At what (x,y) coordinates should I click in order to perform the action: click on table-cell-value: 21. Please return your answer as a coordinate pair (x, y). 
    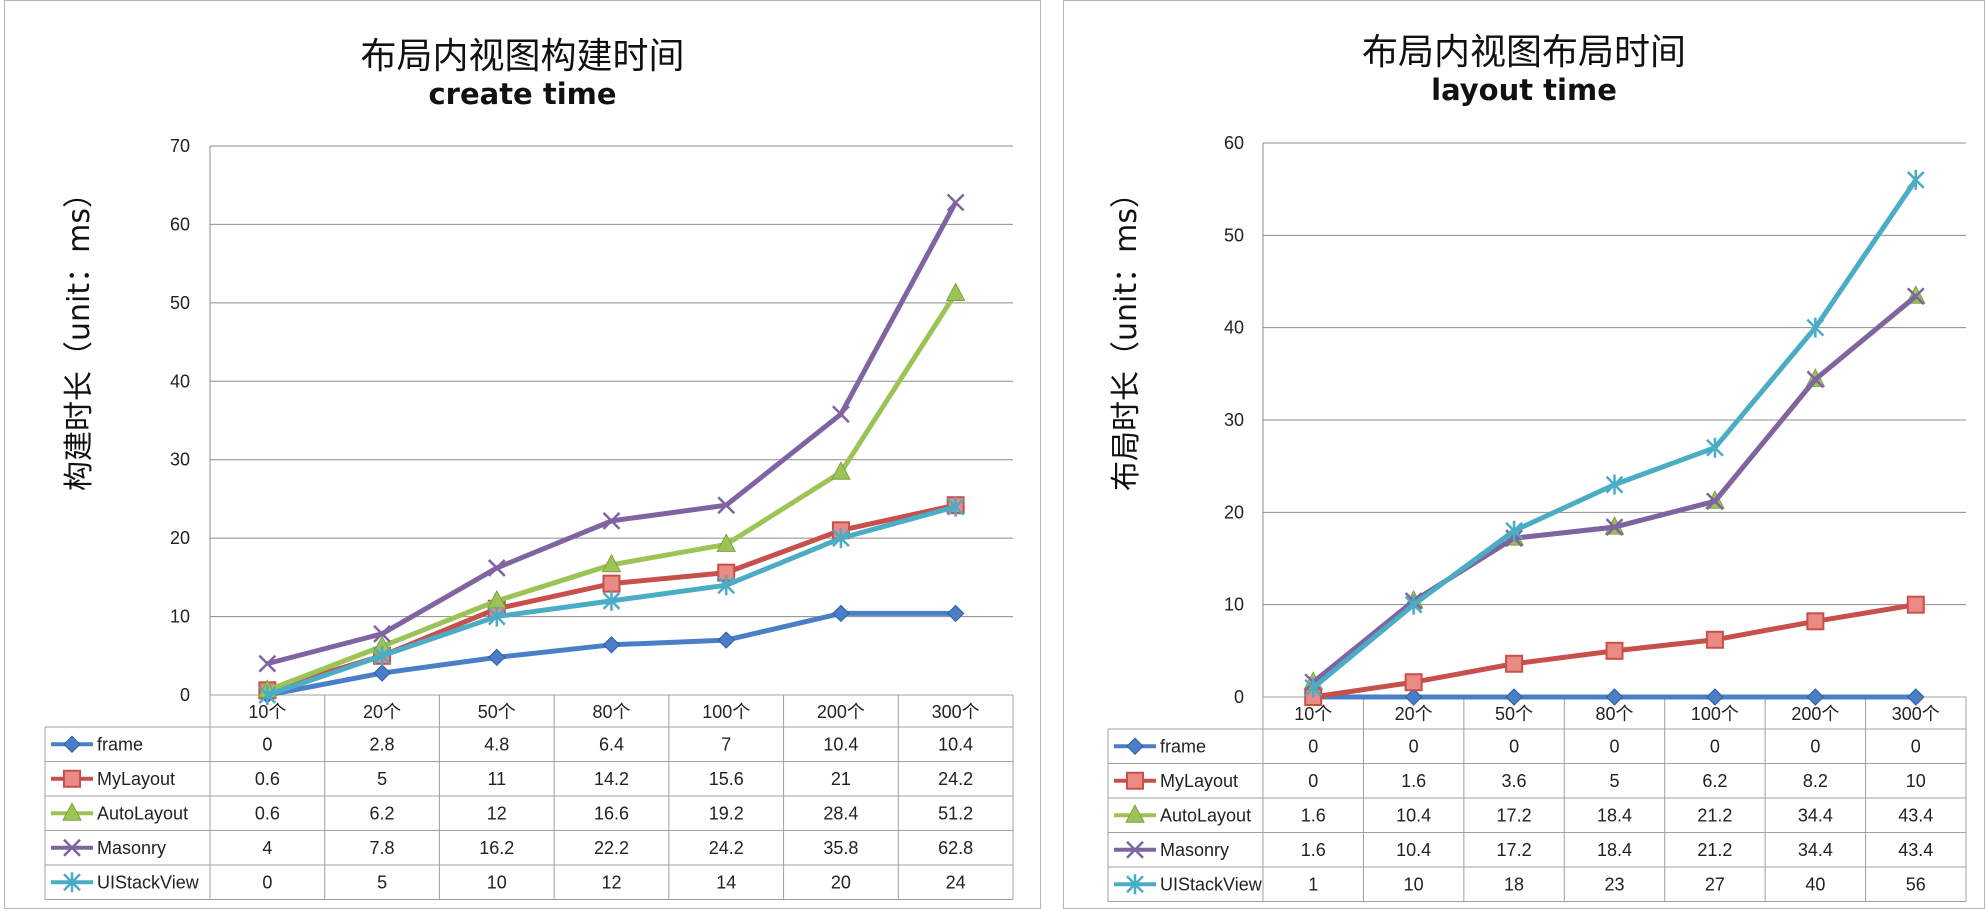
    Looking at the image, I should click on (841, 779).